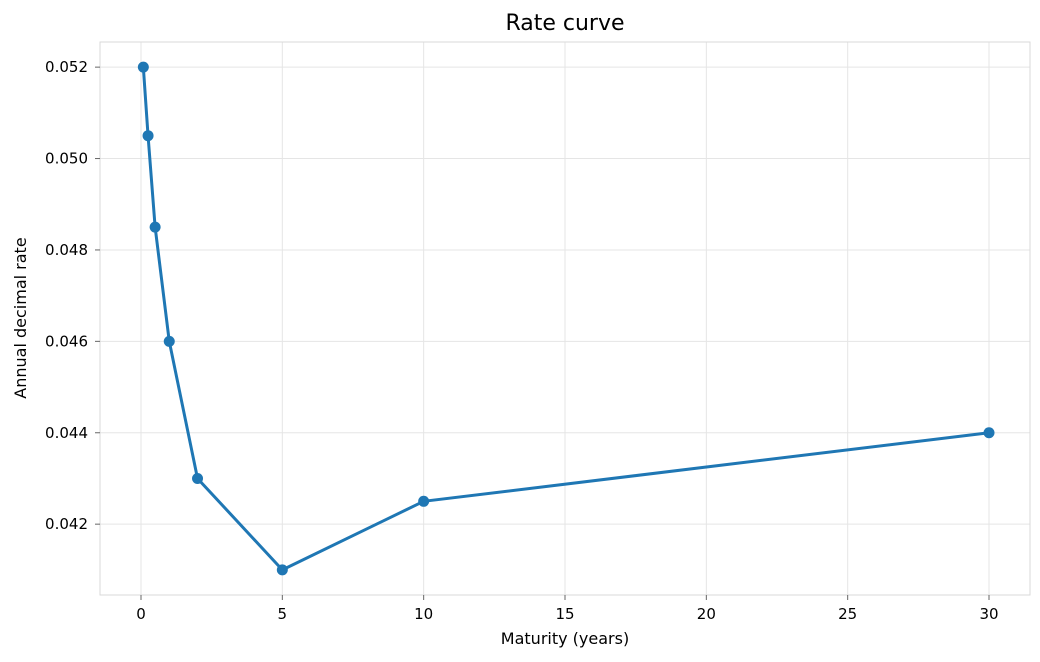  I want to click on y-tick-label: 0.042, so click(66, 524).